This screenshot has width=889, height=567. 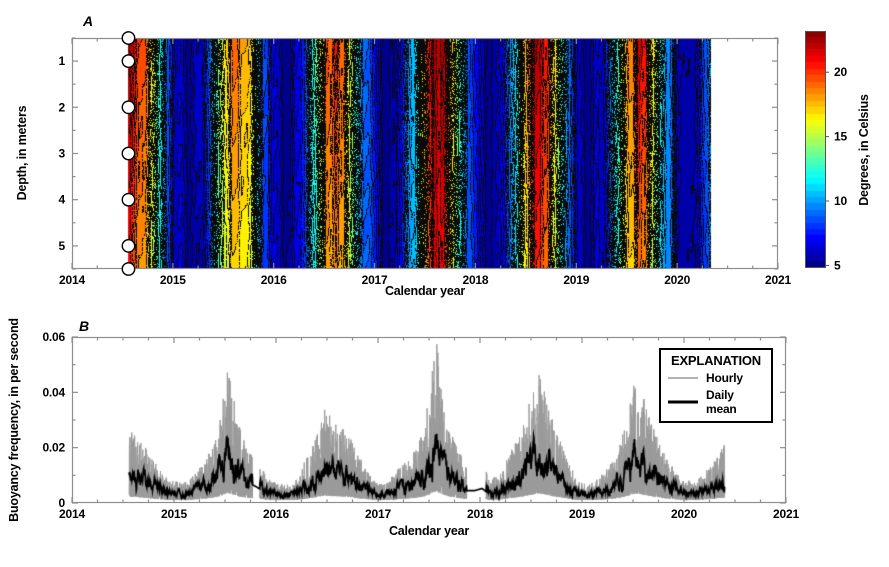 I want to click on panel-a-label: A, so click(x=88, y=21).